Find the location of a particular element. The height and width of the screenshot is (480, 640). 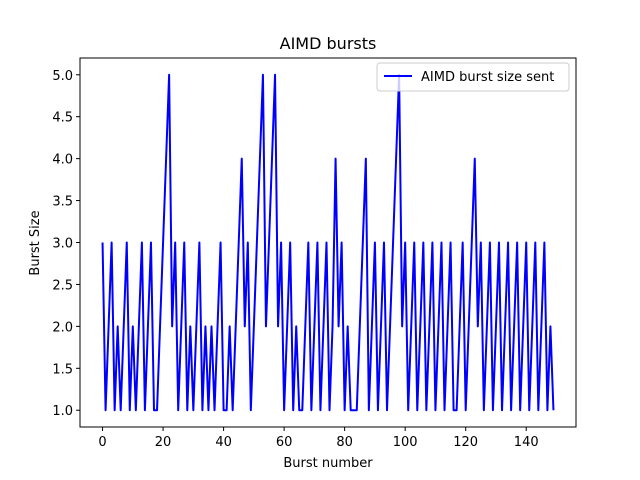

chart-title: AIMD bursts is located at coordinates (328, 43).